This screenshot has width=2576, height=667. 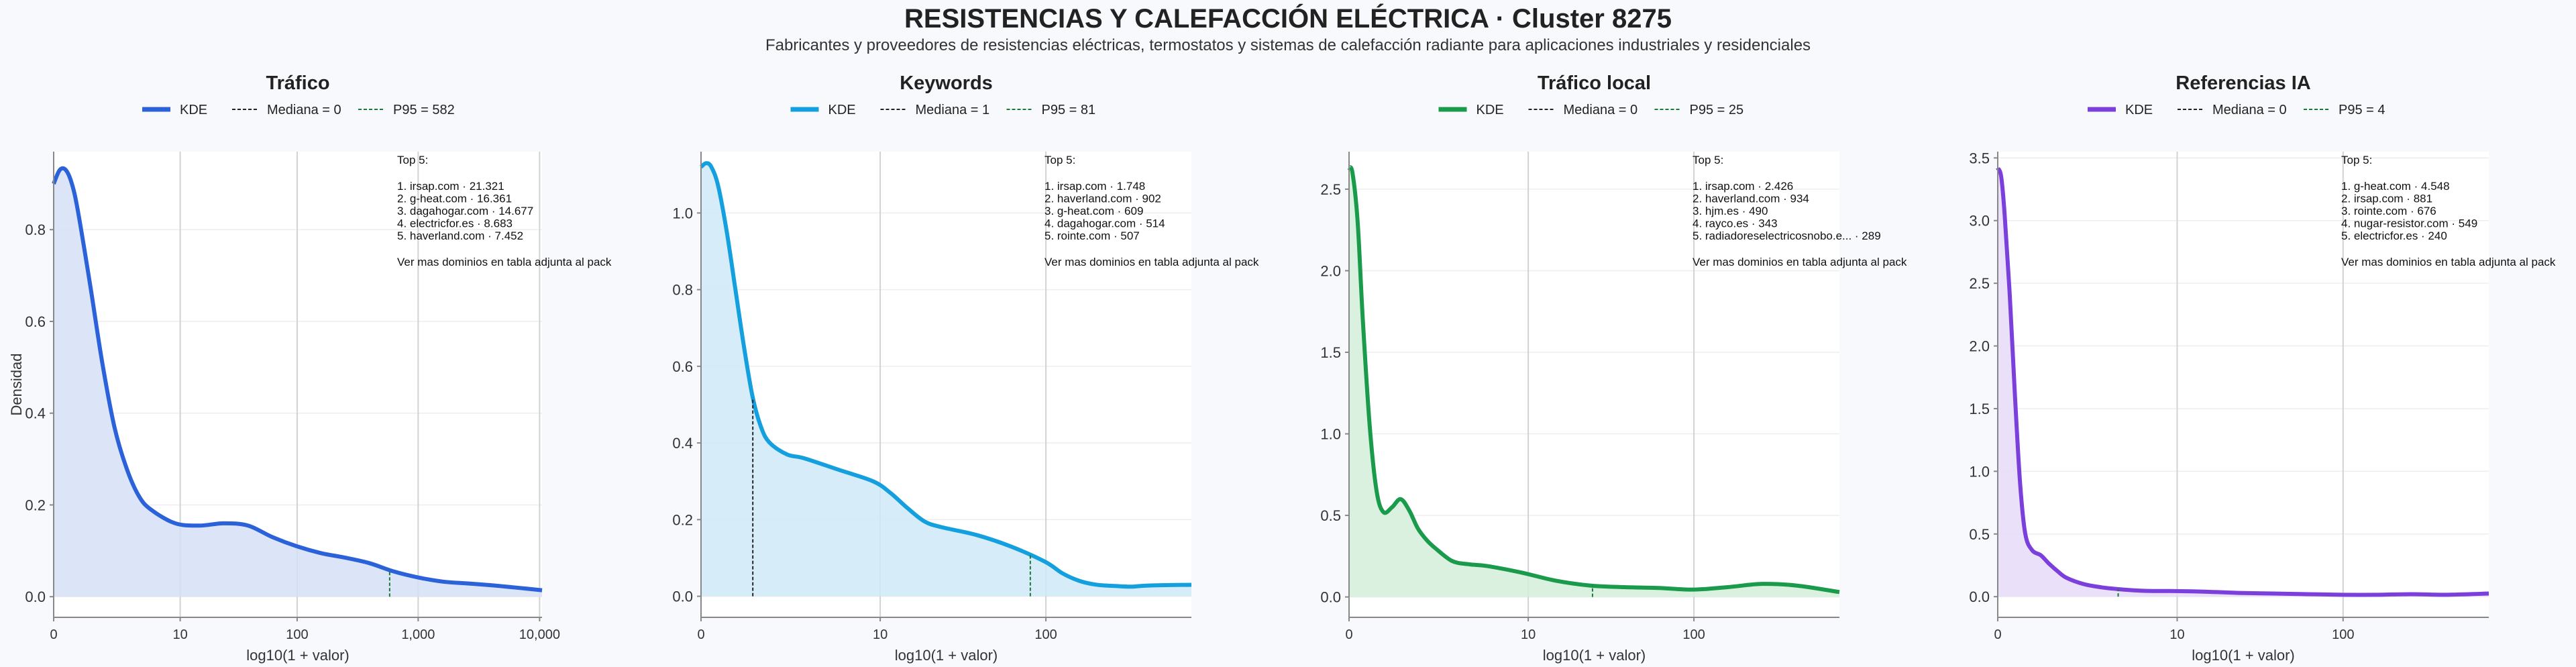 What do you see at coordinates (16, 385) in the screenshot?
I see `y-axis-label: Densidad` at bounding box center [16, 385].